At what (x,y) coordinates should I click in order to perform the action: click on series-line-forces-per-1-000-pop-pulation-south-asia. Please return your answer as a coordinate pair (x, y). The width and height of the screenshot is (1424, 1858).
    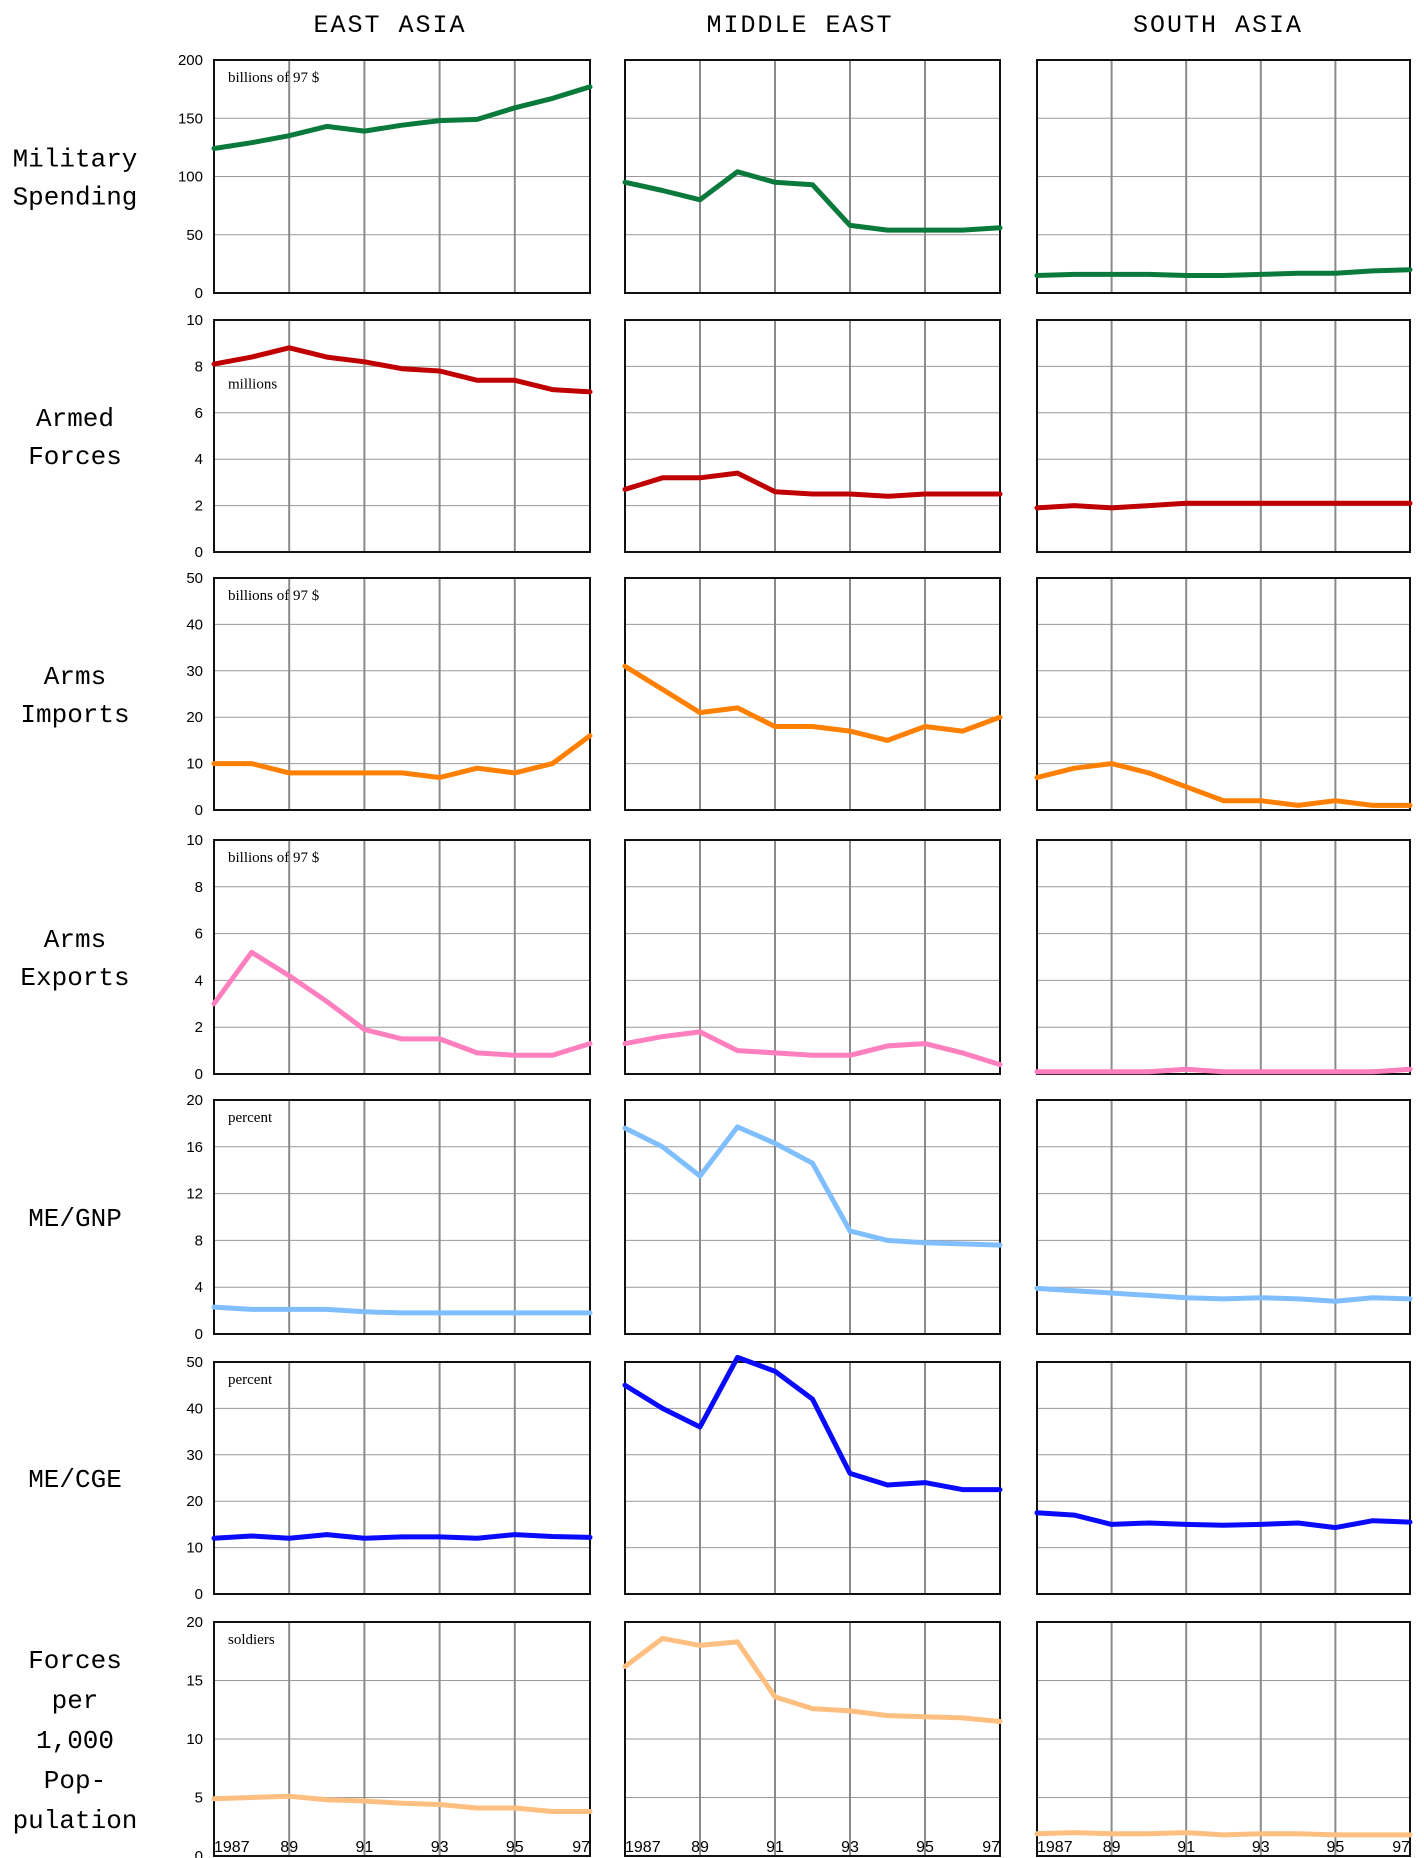
    Looking at the image, I should click on (1223, 1834).